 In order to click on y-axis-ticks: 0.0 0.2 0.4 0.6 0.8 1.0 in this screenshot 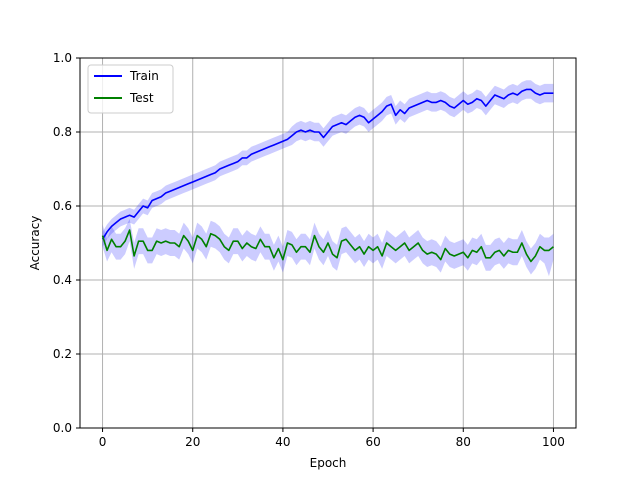, I will do `click(66, 243)`.